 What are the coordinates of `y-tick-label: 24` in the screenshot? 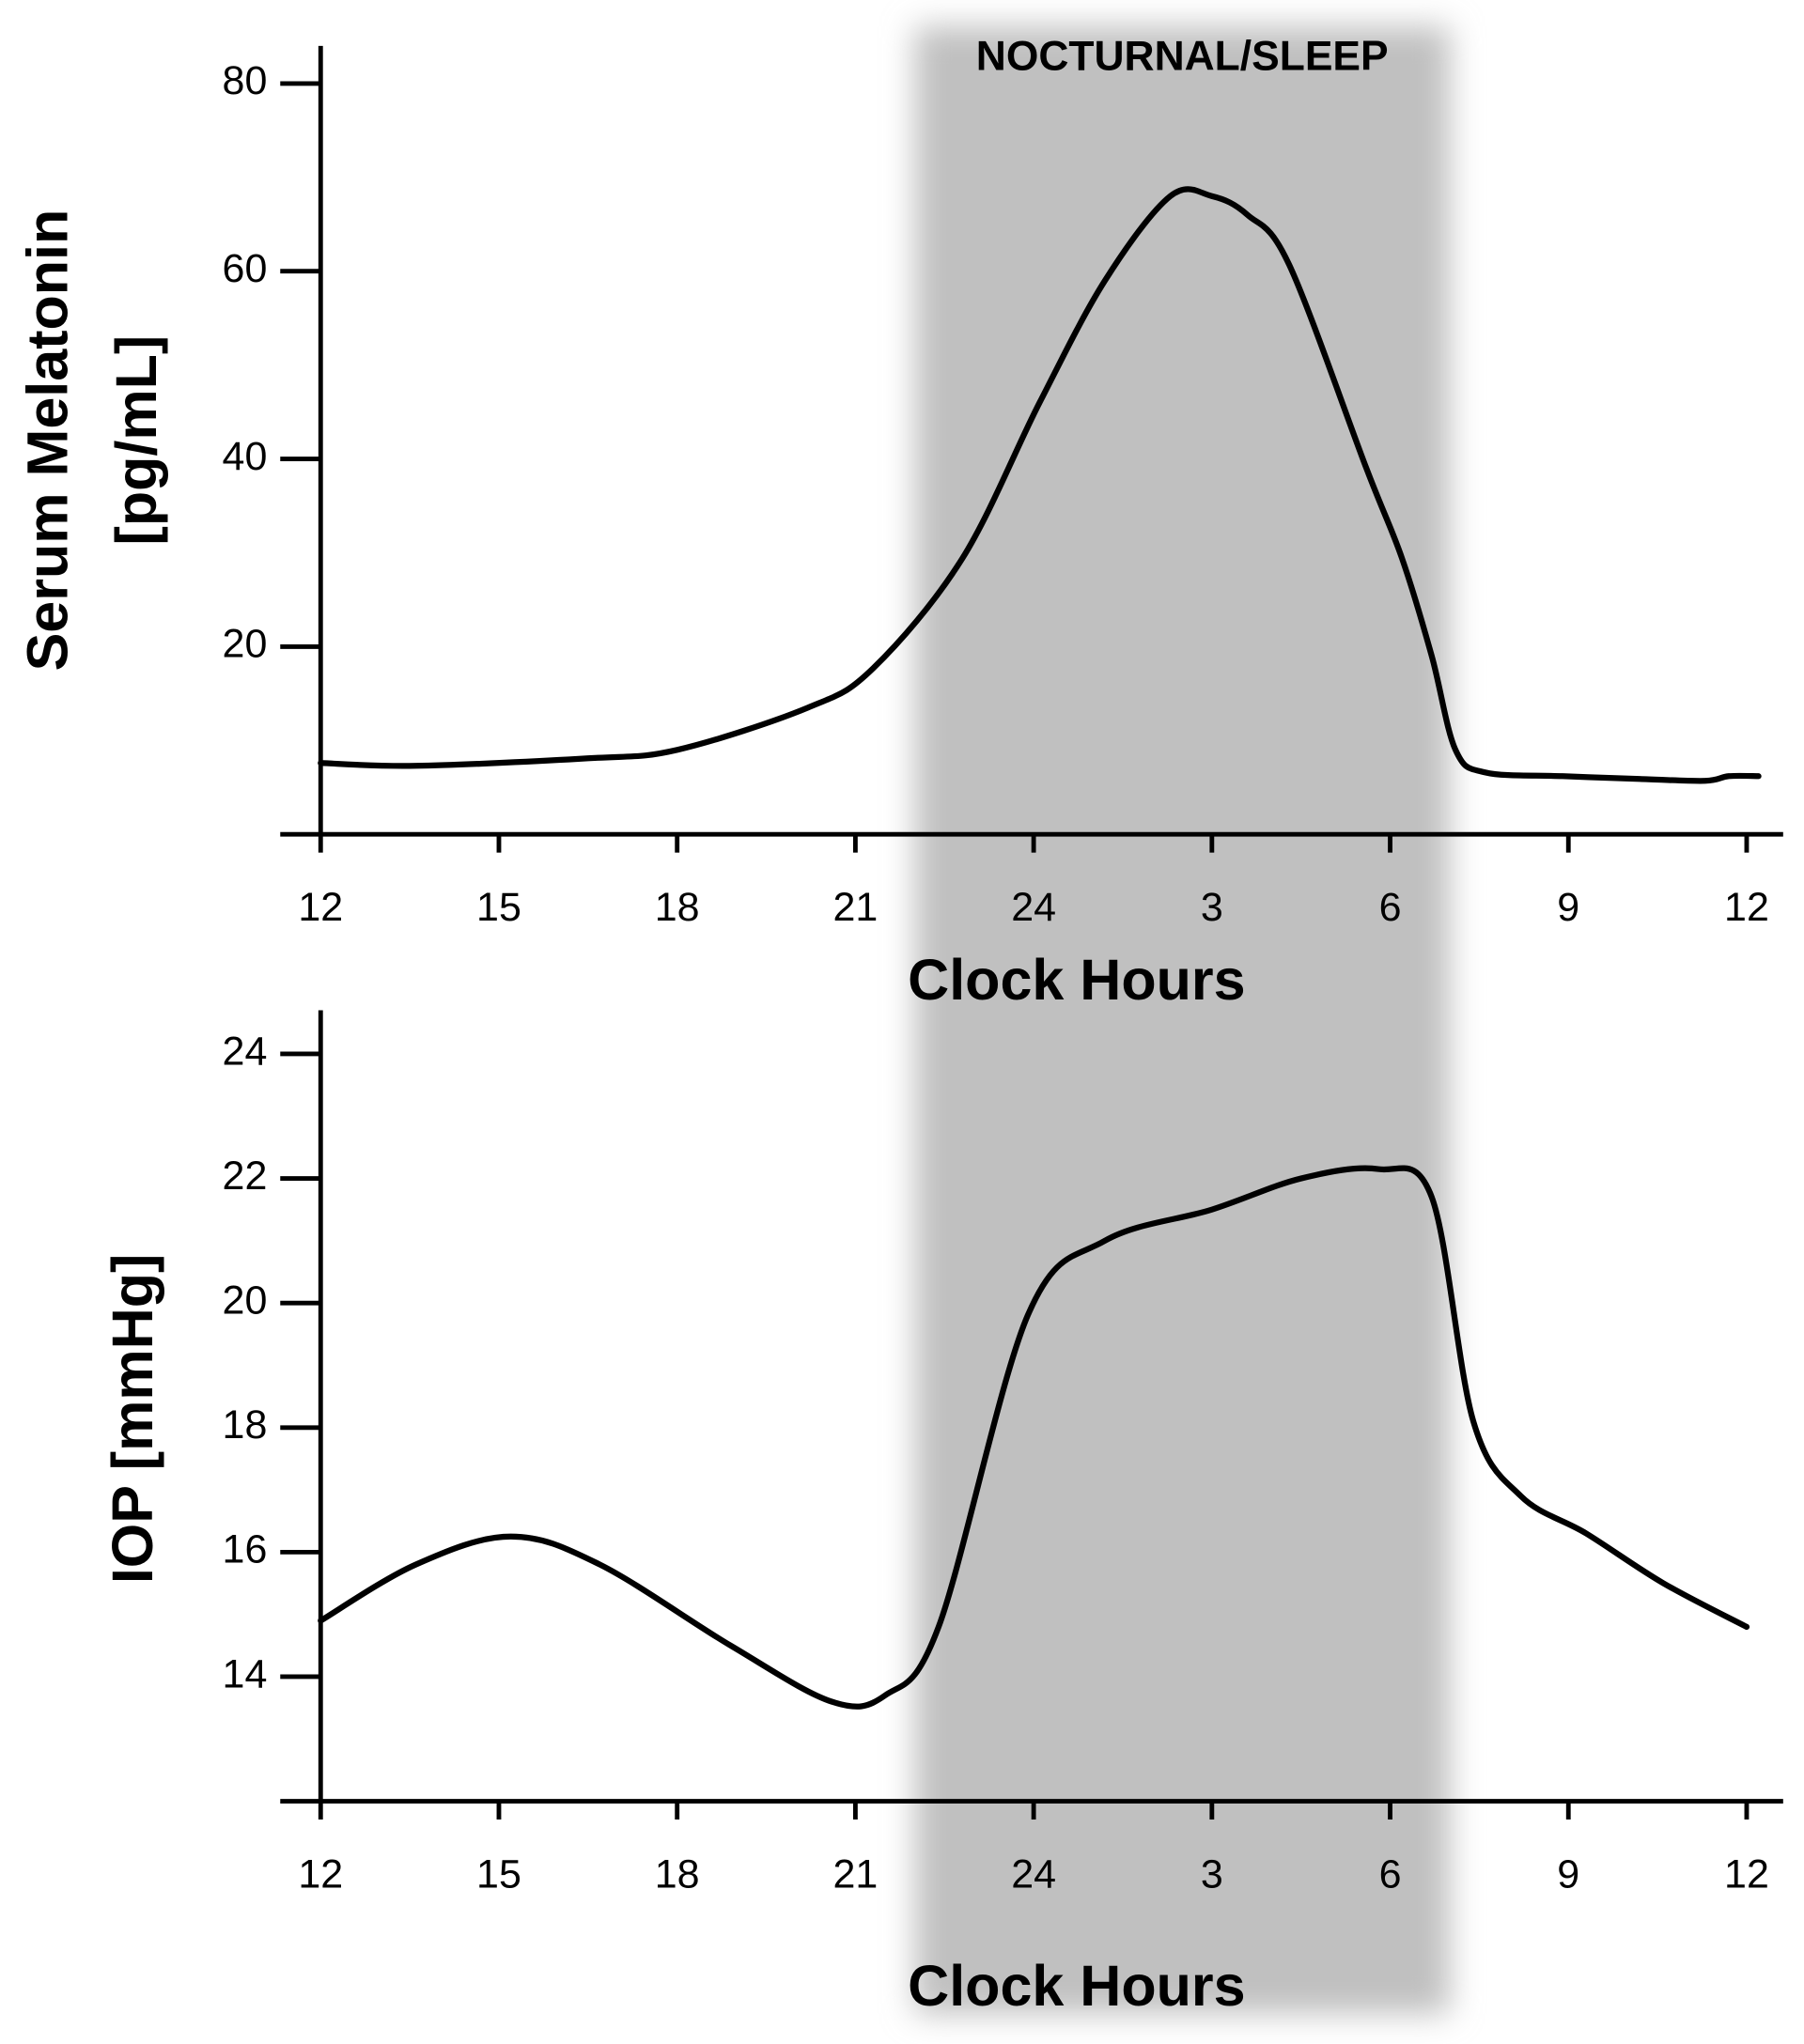 It's located at (245, 1051).